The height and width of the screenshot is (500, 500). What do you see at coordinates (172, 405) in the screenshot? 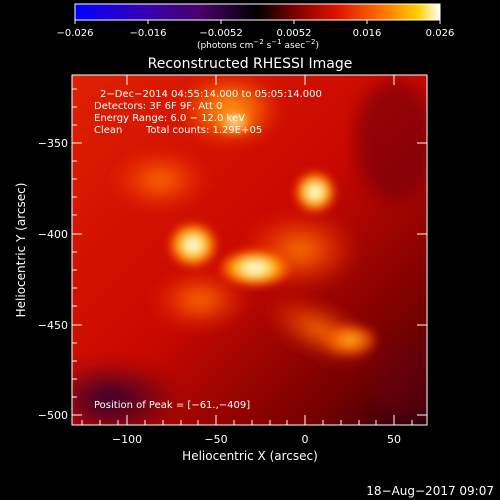
I see `peak-position-label: Position of Peak = [−61.,−409]` at bounding box center [172, 405].